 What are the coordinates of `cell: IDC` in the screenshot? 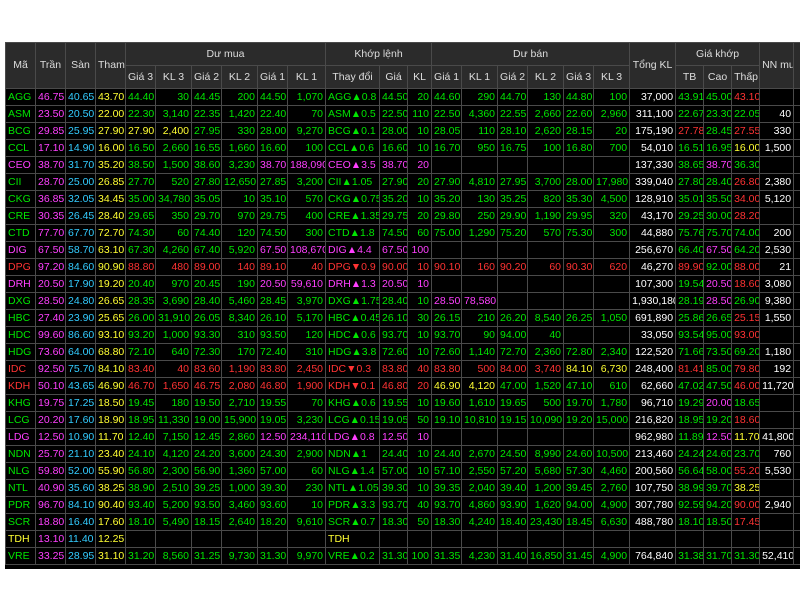 It's located at (20, 369).